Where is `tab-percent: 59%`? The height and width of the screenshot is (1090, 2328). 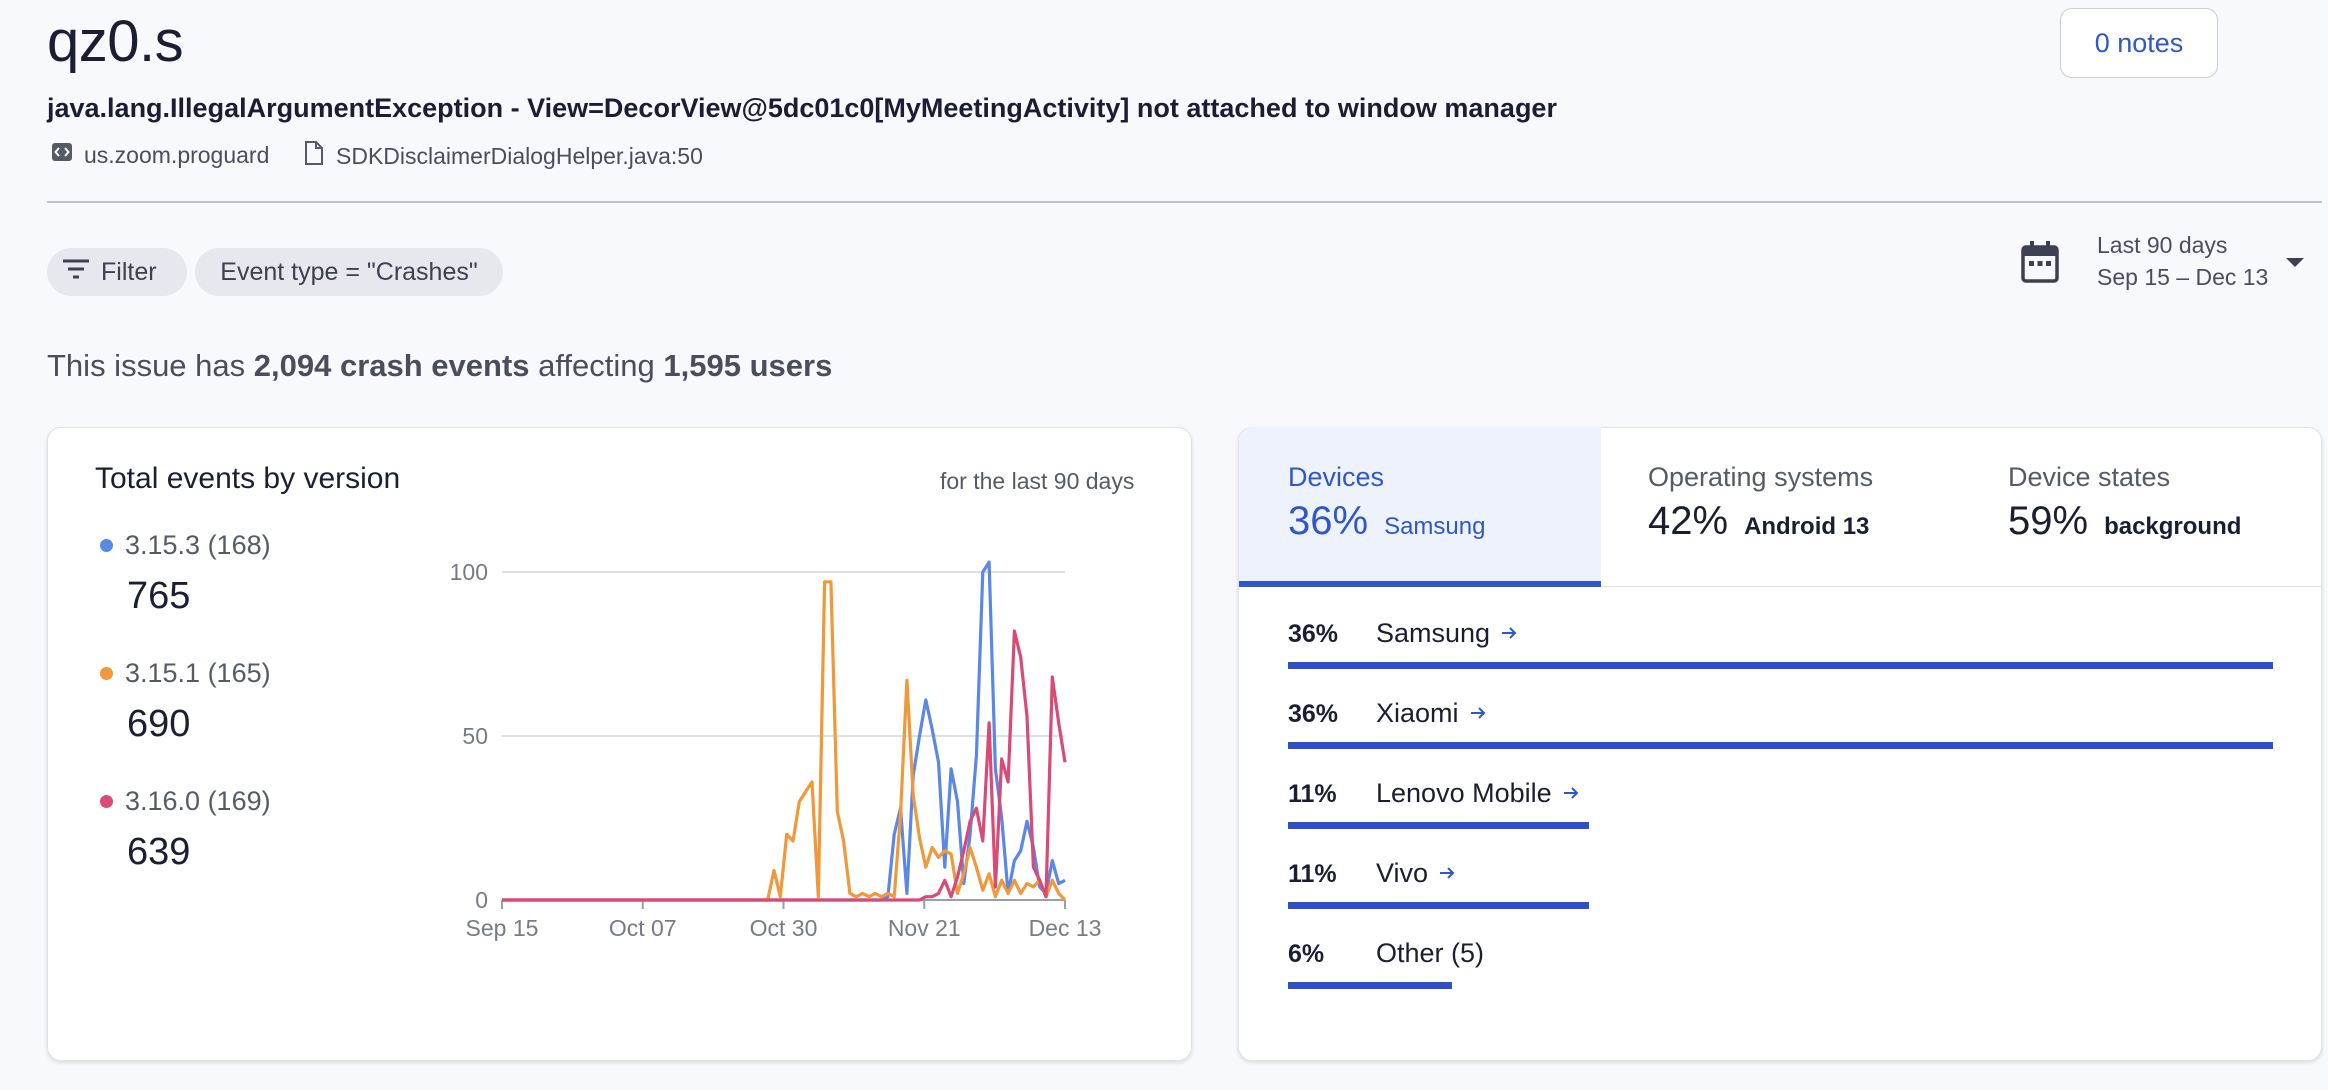 tab-percent: 59% is located at coordinates (2048, 521).